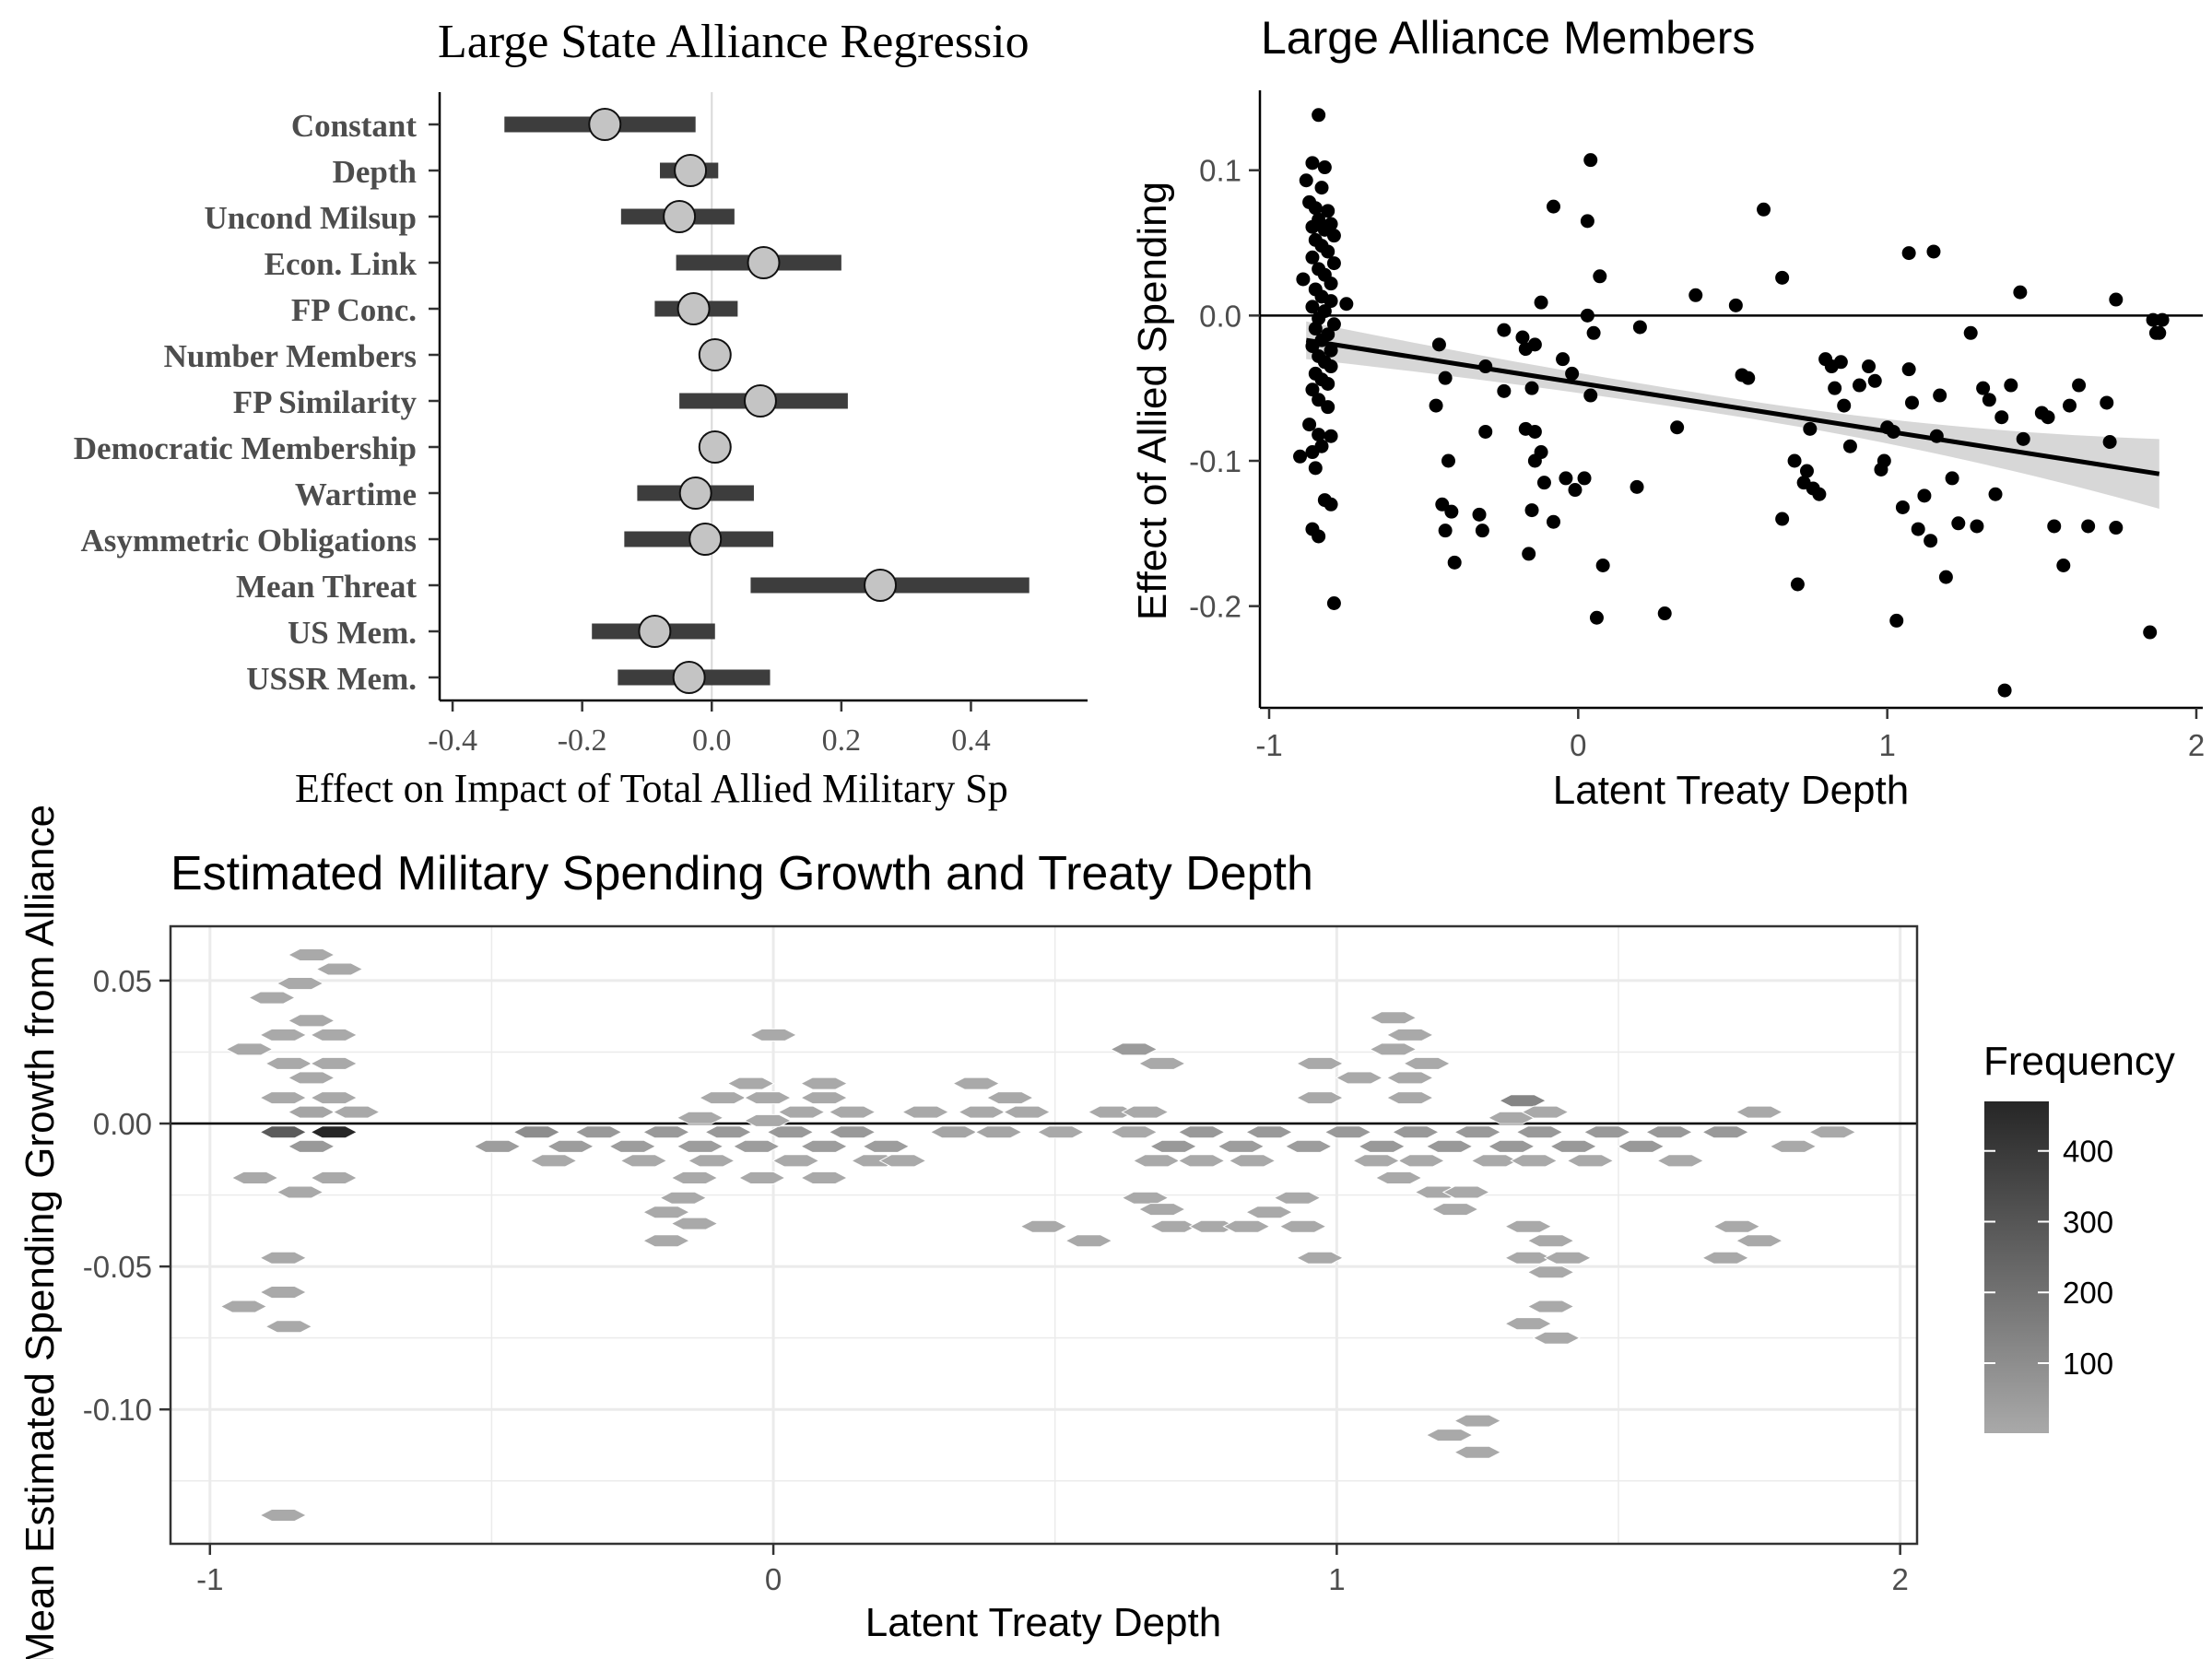 This screenshot has height=1659, width=2212. I want to click on coefficient-label: USSR Mem., so click(331, 679).